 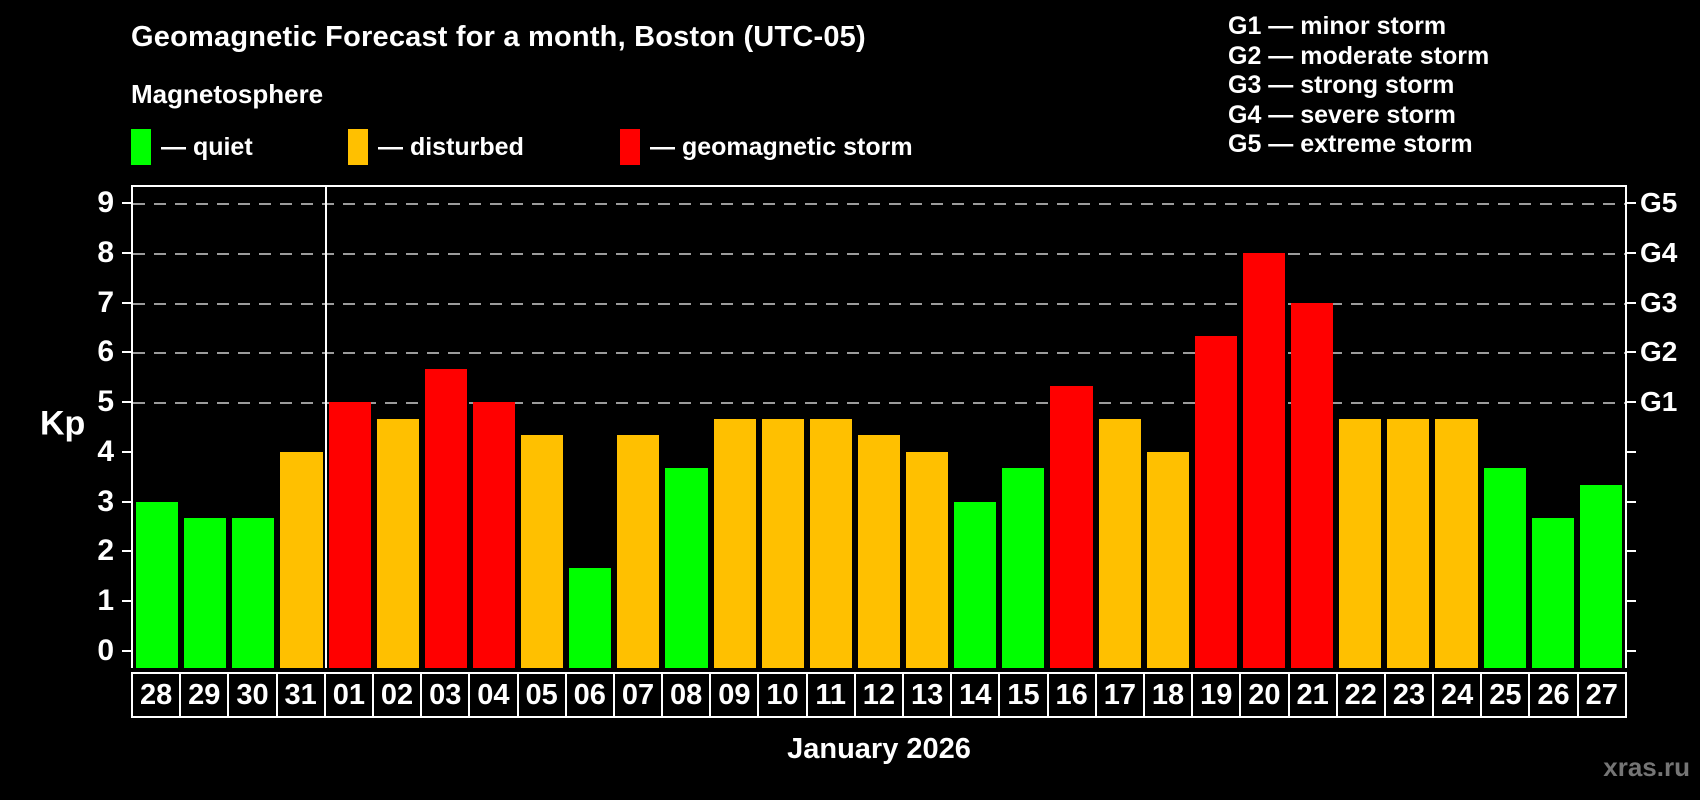 What do you see at coordinates (358, 147) in the screenshot?
I see `disturbed-swatch` at bounding box center [358, 147].